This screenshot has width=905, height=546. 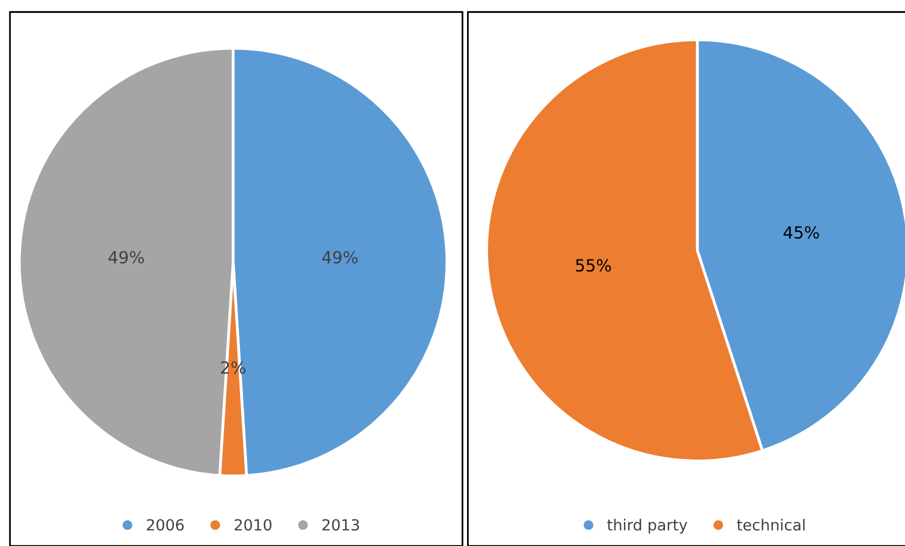 What do you see at coordinates (647, 526) in the screenshot?
I see `legend-label: third party` at bounding box center [647, 526].